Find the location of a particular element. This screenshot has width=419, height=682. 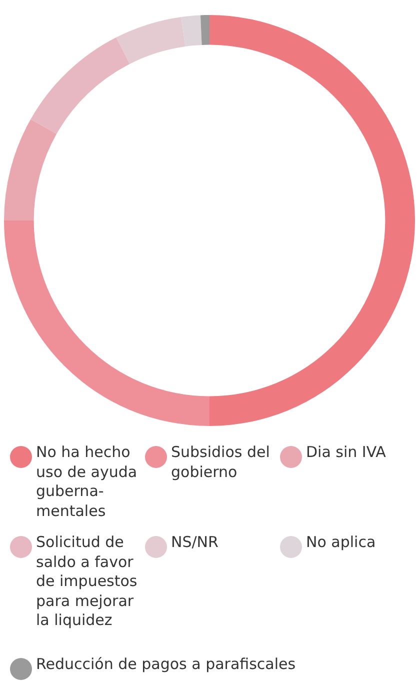

legend-label: Subsidios del gobierno is located at coordinates (221, 462).